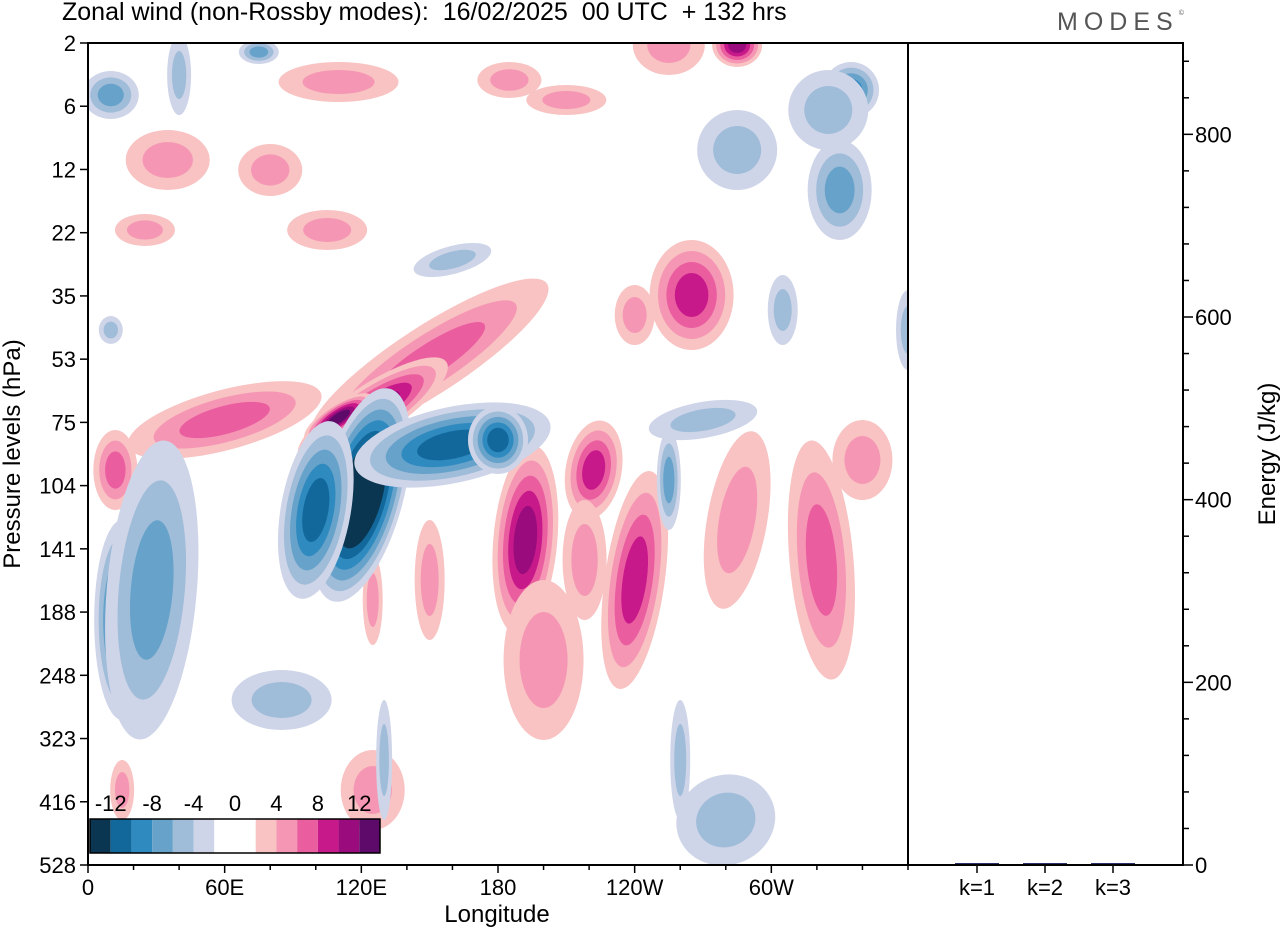 The image size is (1280, 930). What do you see at coordinates (361, 887) in the screenshot?
I see `x-tick-label: 120E` at bounding box center [361, 887].